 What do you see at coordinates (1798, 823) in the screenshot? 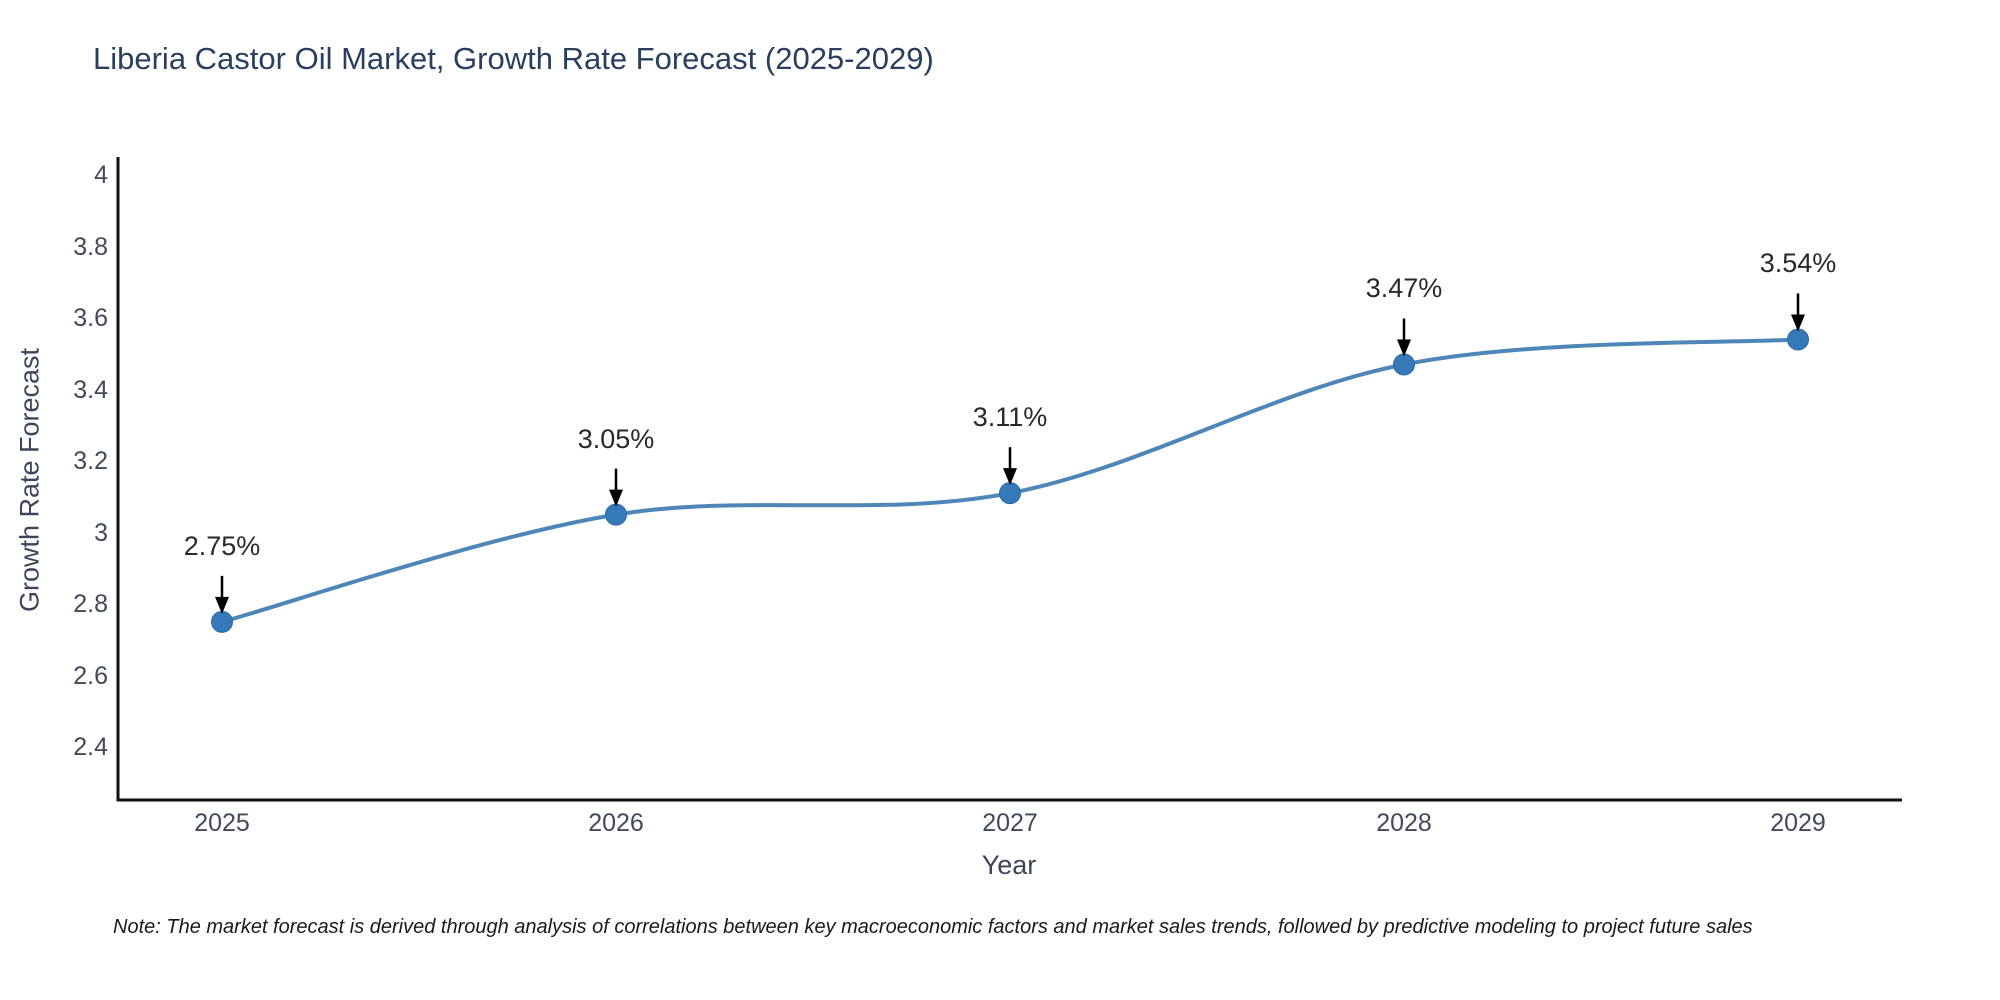
I see `x-tick-label: 2029` at bounding box center [1798, 823].